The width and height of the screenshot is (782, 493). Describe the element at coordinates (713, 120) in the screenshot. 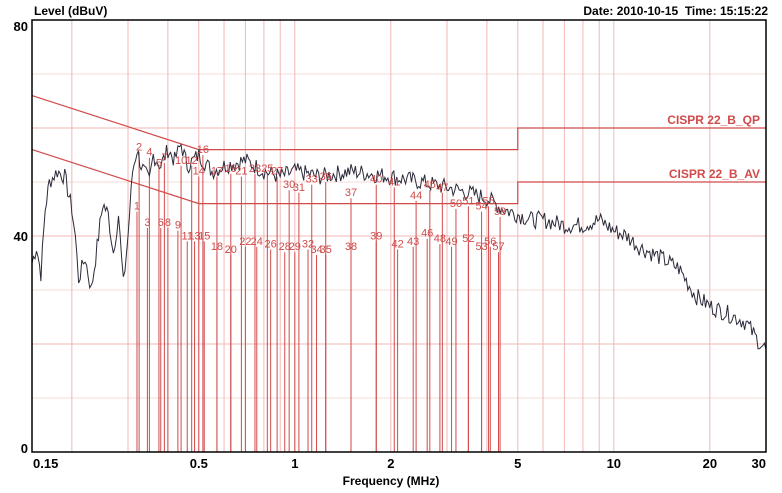

I see `limit-label: CISPR 22_B_QP` at that location.